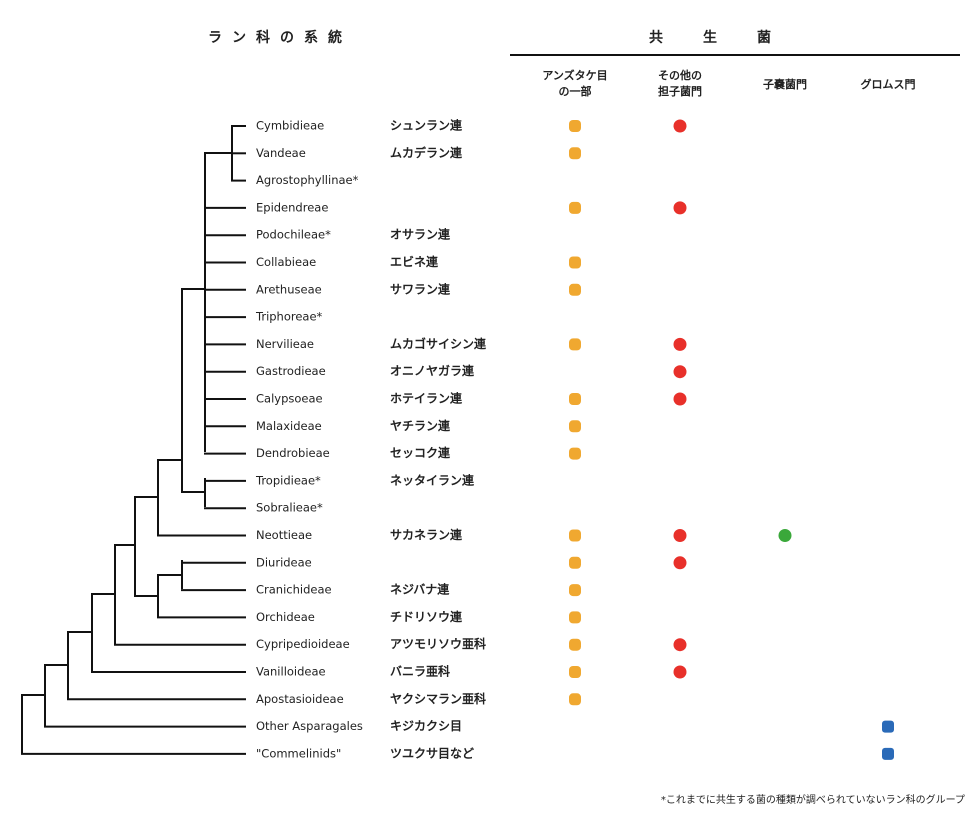 Image resolution: width=980 pixels, height=822 pixels. Describe the element at coordinates (438, 343) in the screenshot. I see `taxon-ja: ムカゴサイシン連` at that location.